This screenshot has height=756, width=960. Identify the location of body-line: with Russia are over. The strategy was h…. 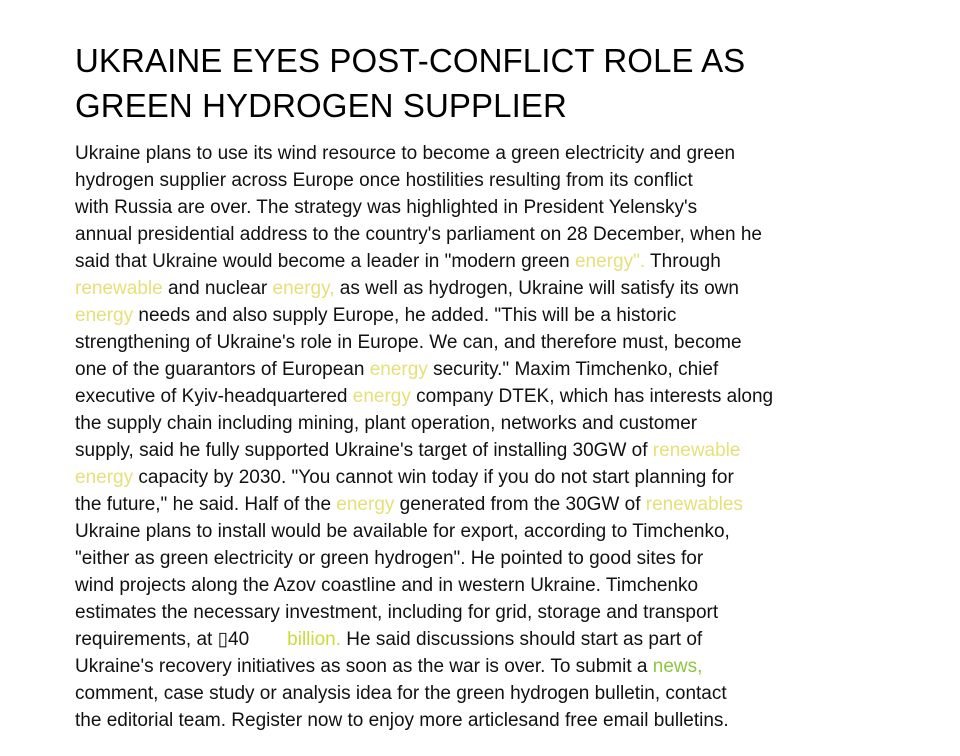
(505, 207).